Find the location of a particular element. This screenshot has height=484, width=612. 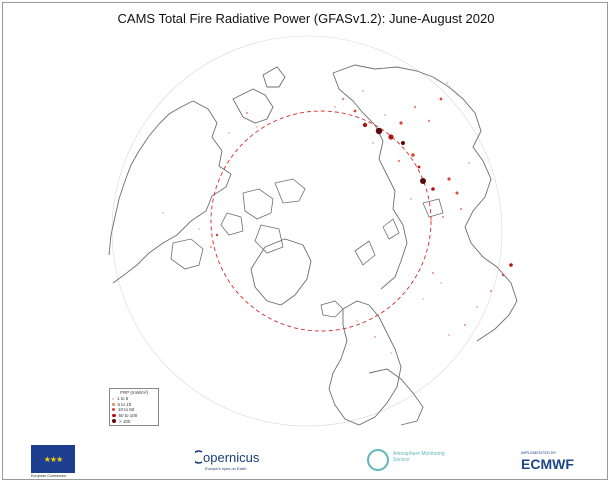

copernicus-wordmark: opernicus is located at coordinates (231, 457).